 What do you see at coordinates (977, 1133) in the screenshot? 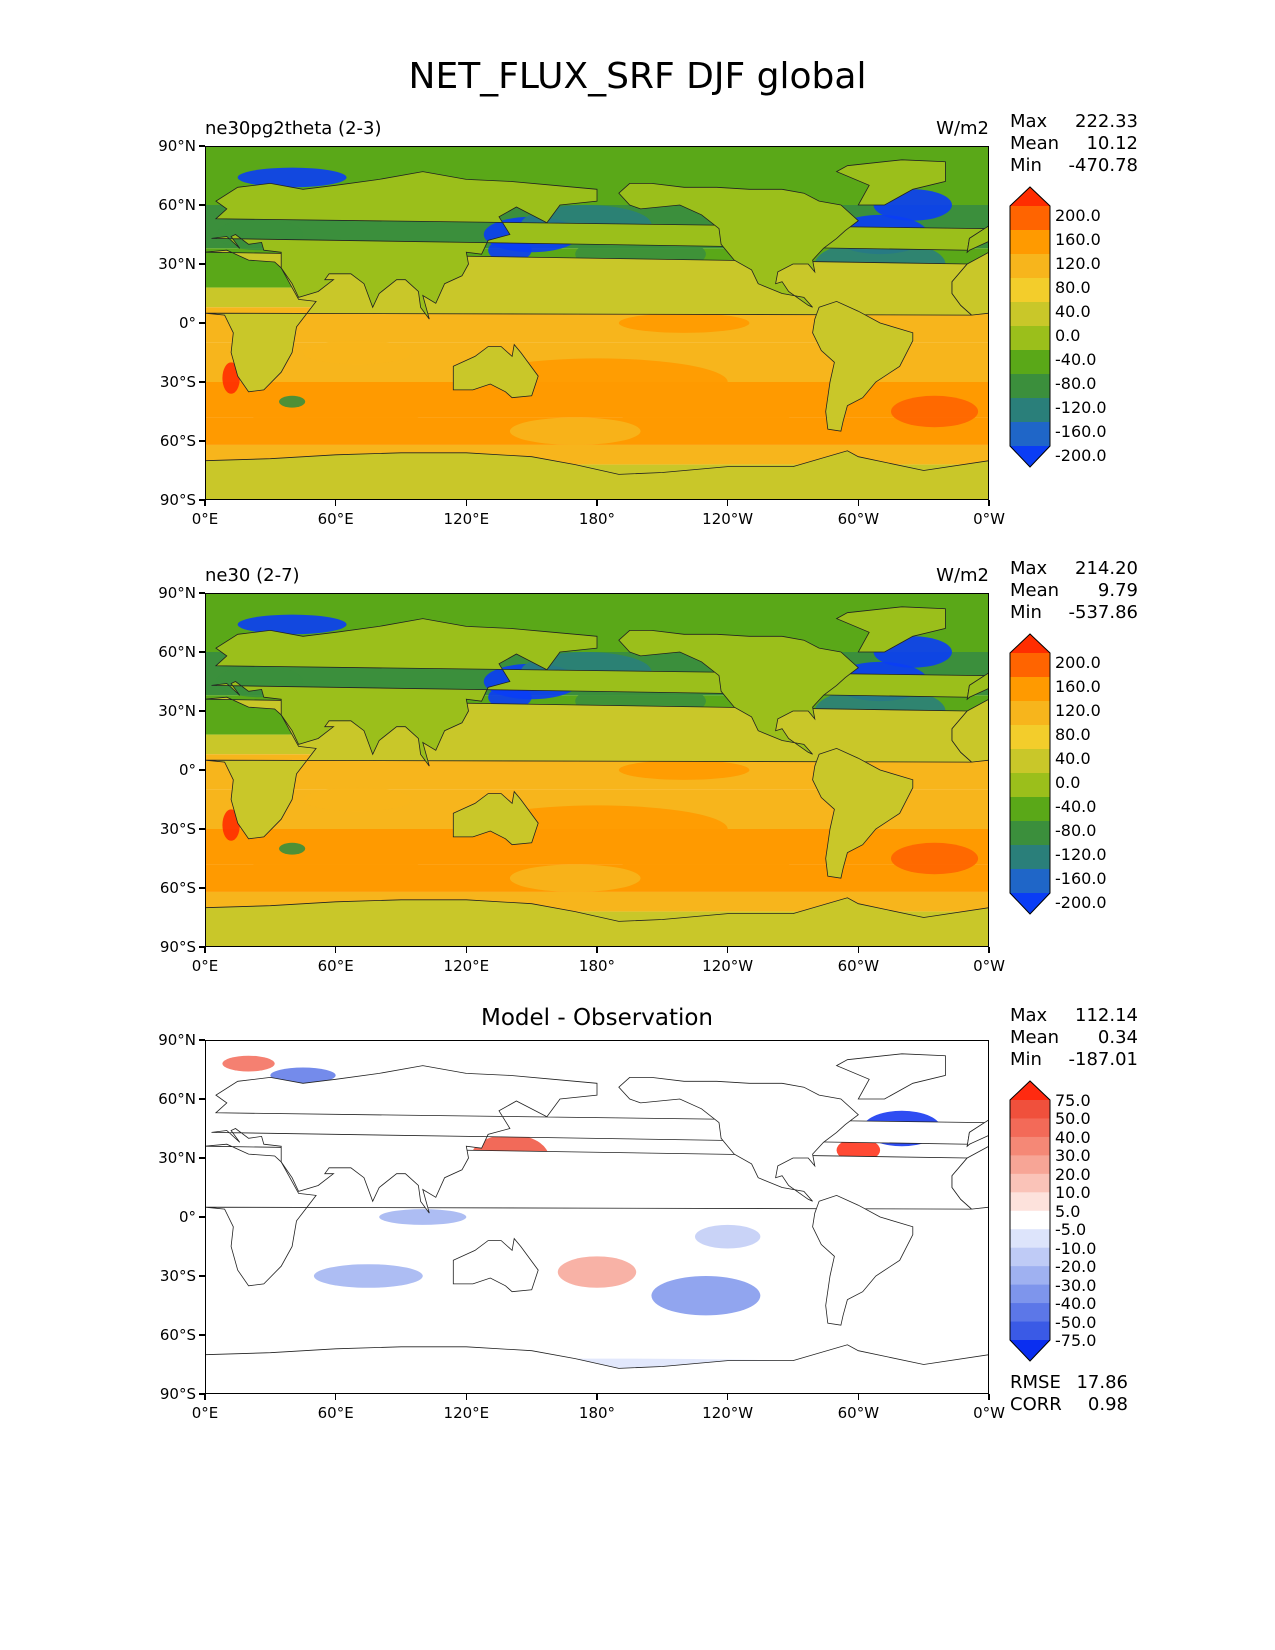
I see `coastline-eurasia-wrap` at bounding box center [977, 1133].